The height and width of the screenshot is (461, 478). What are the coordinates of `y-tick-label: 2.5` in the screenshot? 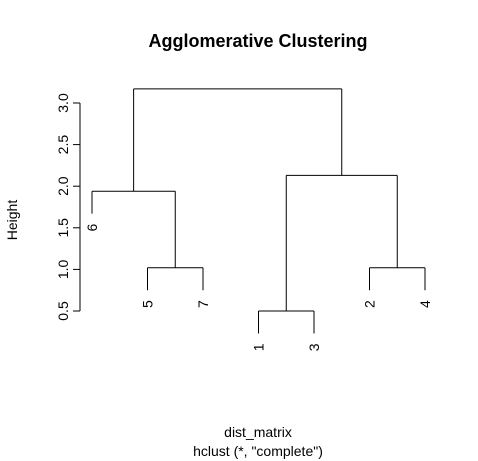 It's located at (63, 145).